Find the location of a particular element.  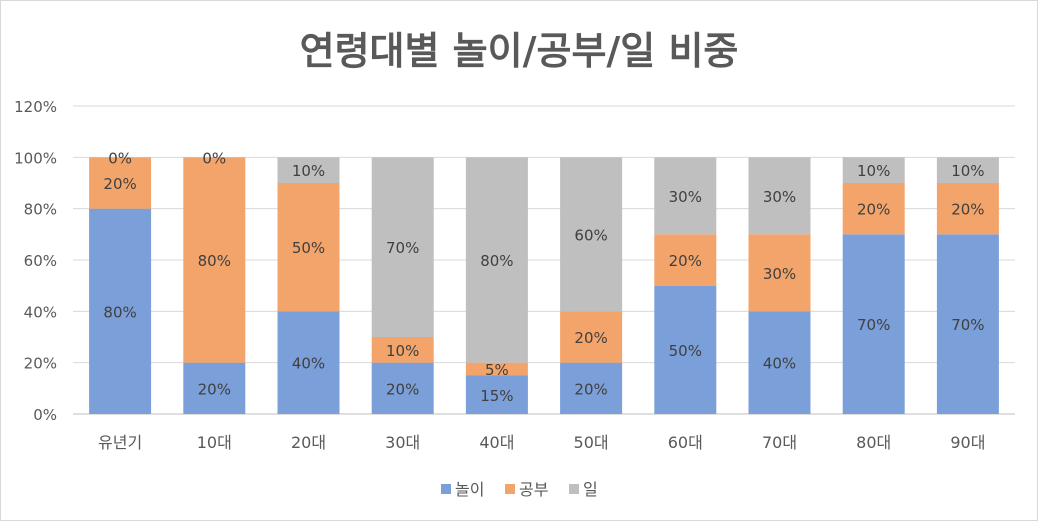

x-tick-label: 50대 is located at coordinates (591, 442).